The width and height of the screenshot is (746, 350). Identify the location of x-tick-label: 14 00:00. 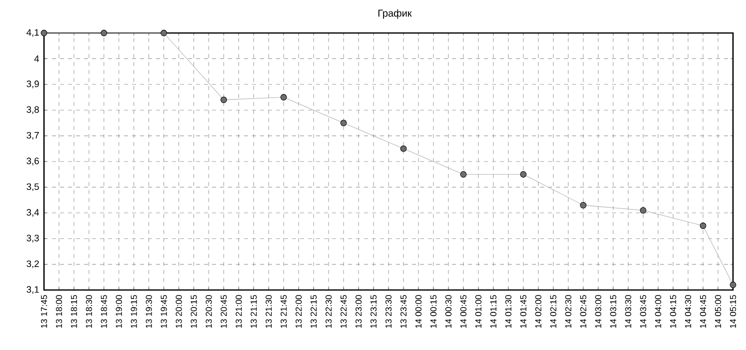
(418, 311).